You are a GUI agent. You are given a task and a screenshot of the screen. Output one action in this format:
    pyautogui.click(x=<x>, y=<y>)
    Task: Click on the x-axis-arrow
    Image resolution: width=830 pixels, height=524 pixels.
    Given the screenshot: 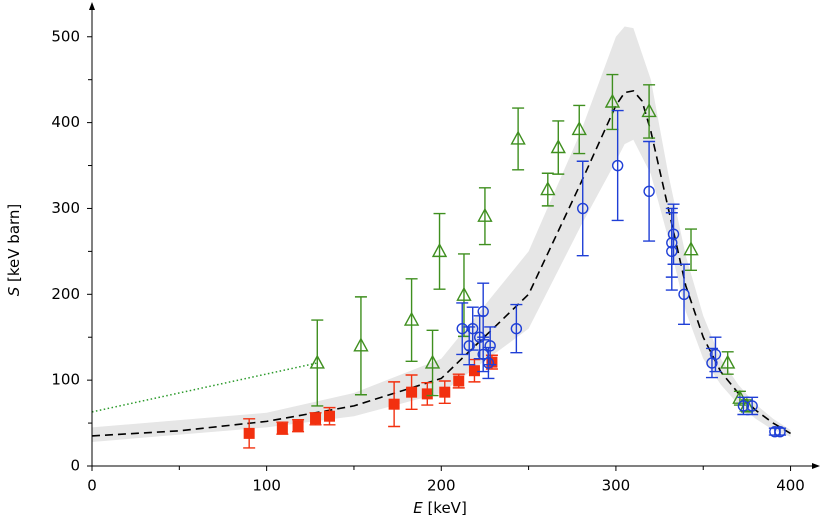 What is the action you would take?
    pyautogui.click(x=816, y=466)
    